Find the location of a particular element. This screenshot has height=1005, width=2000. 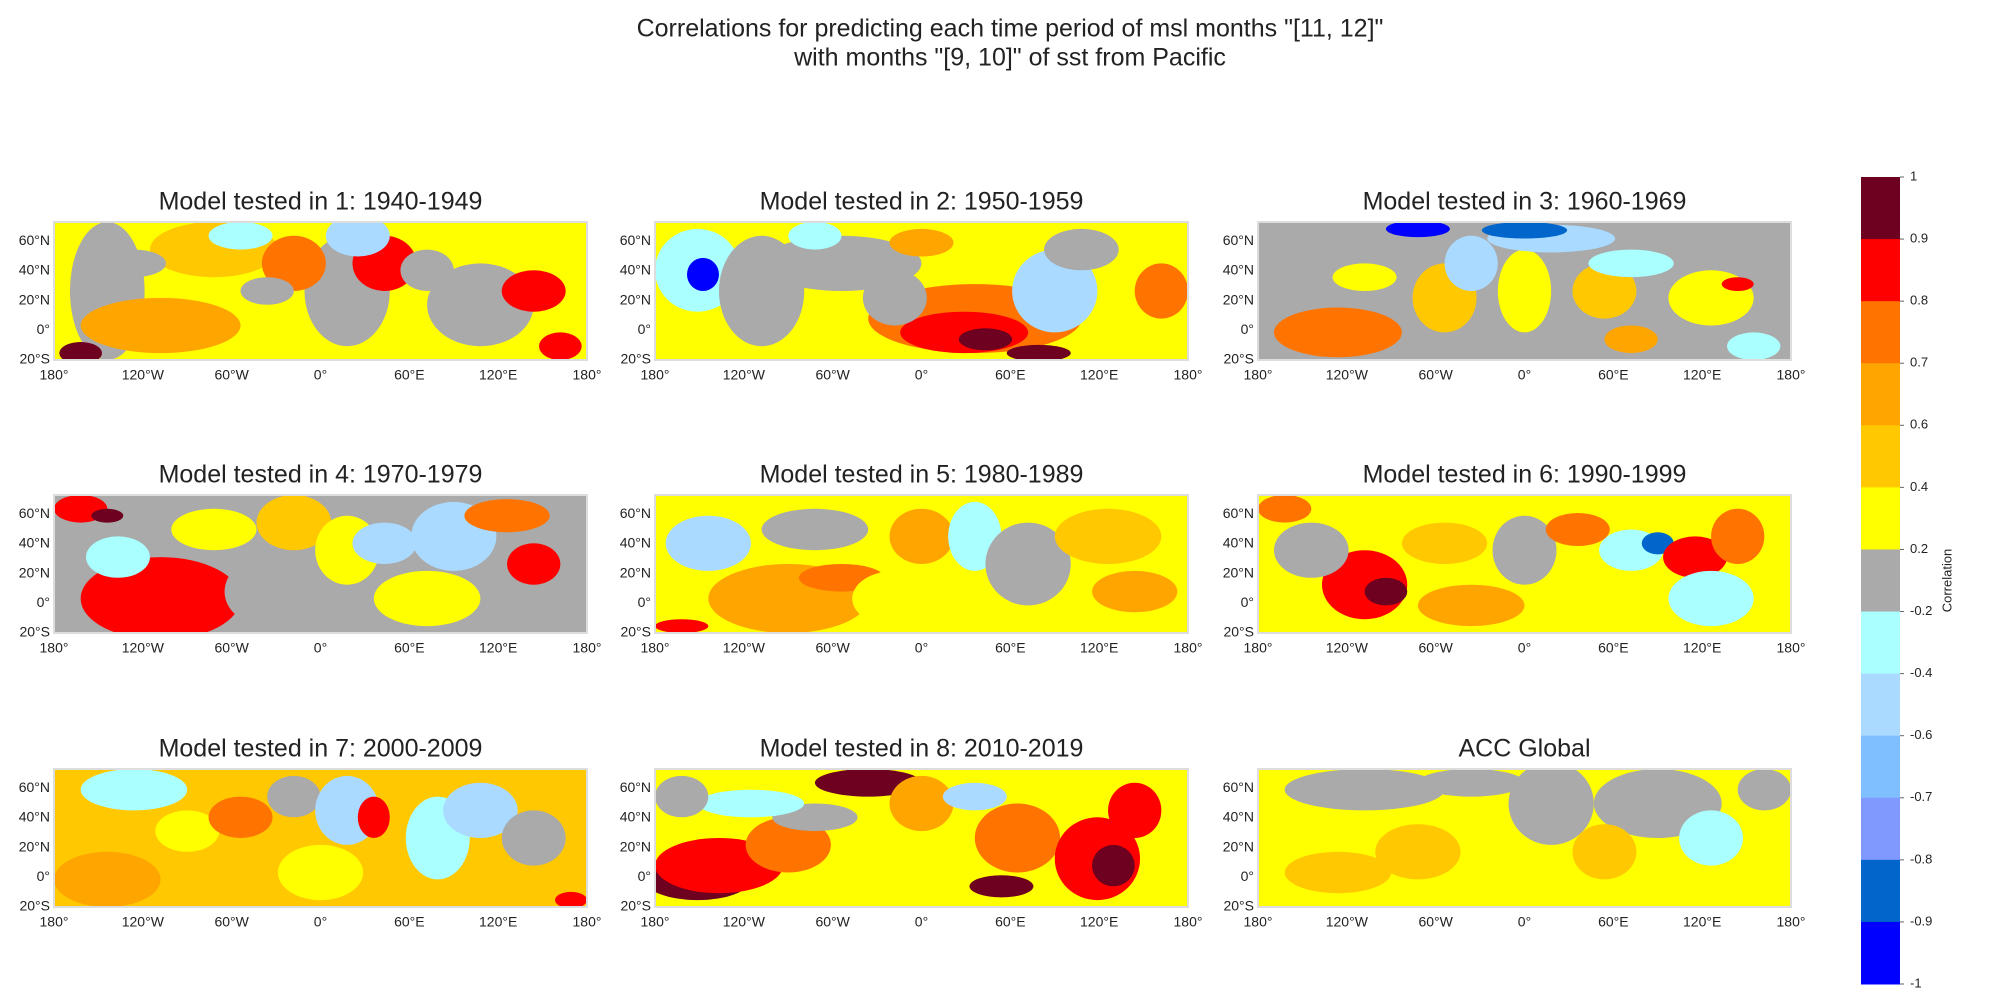

panel-title: Model tested in 4: 1970-1979 is located at coordinates (321, 475).